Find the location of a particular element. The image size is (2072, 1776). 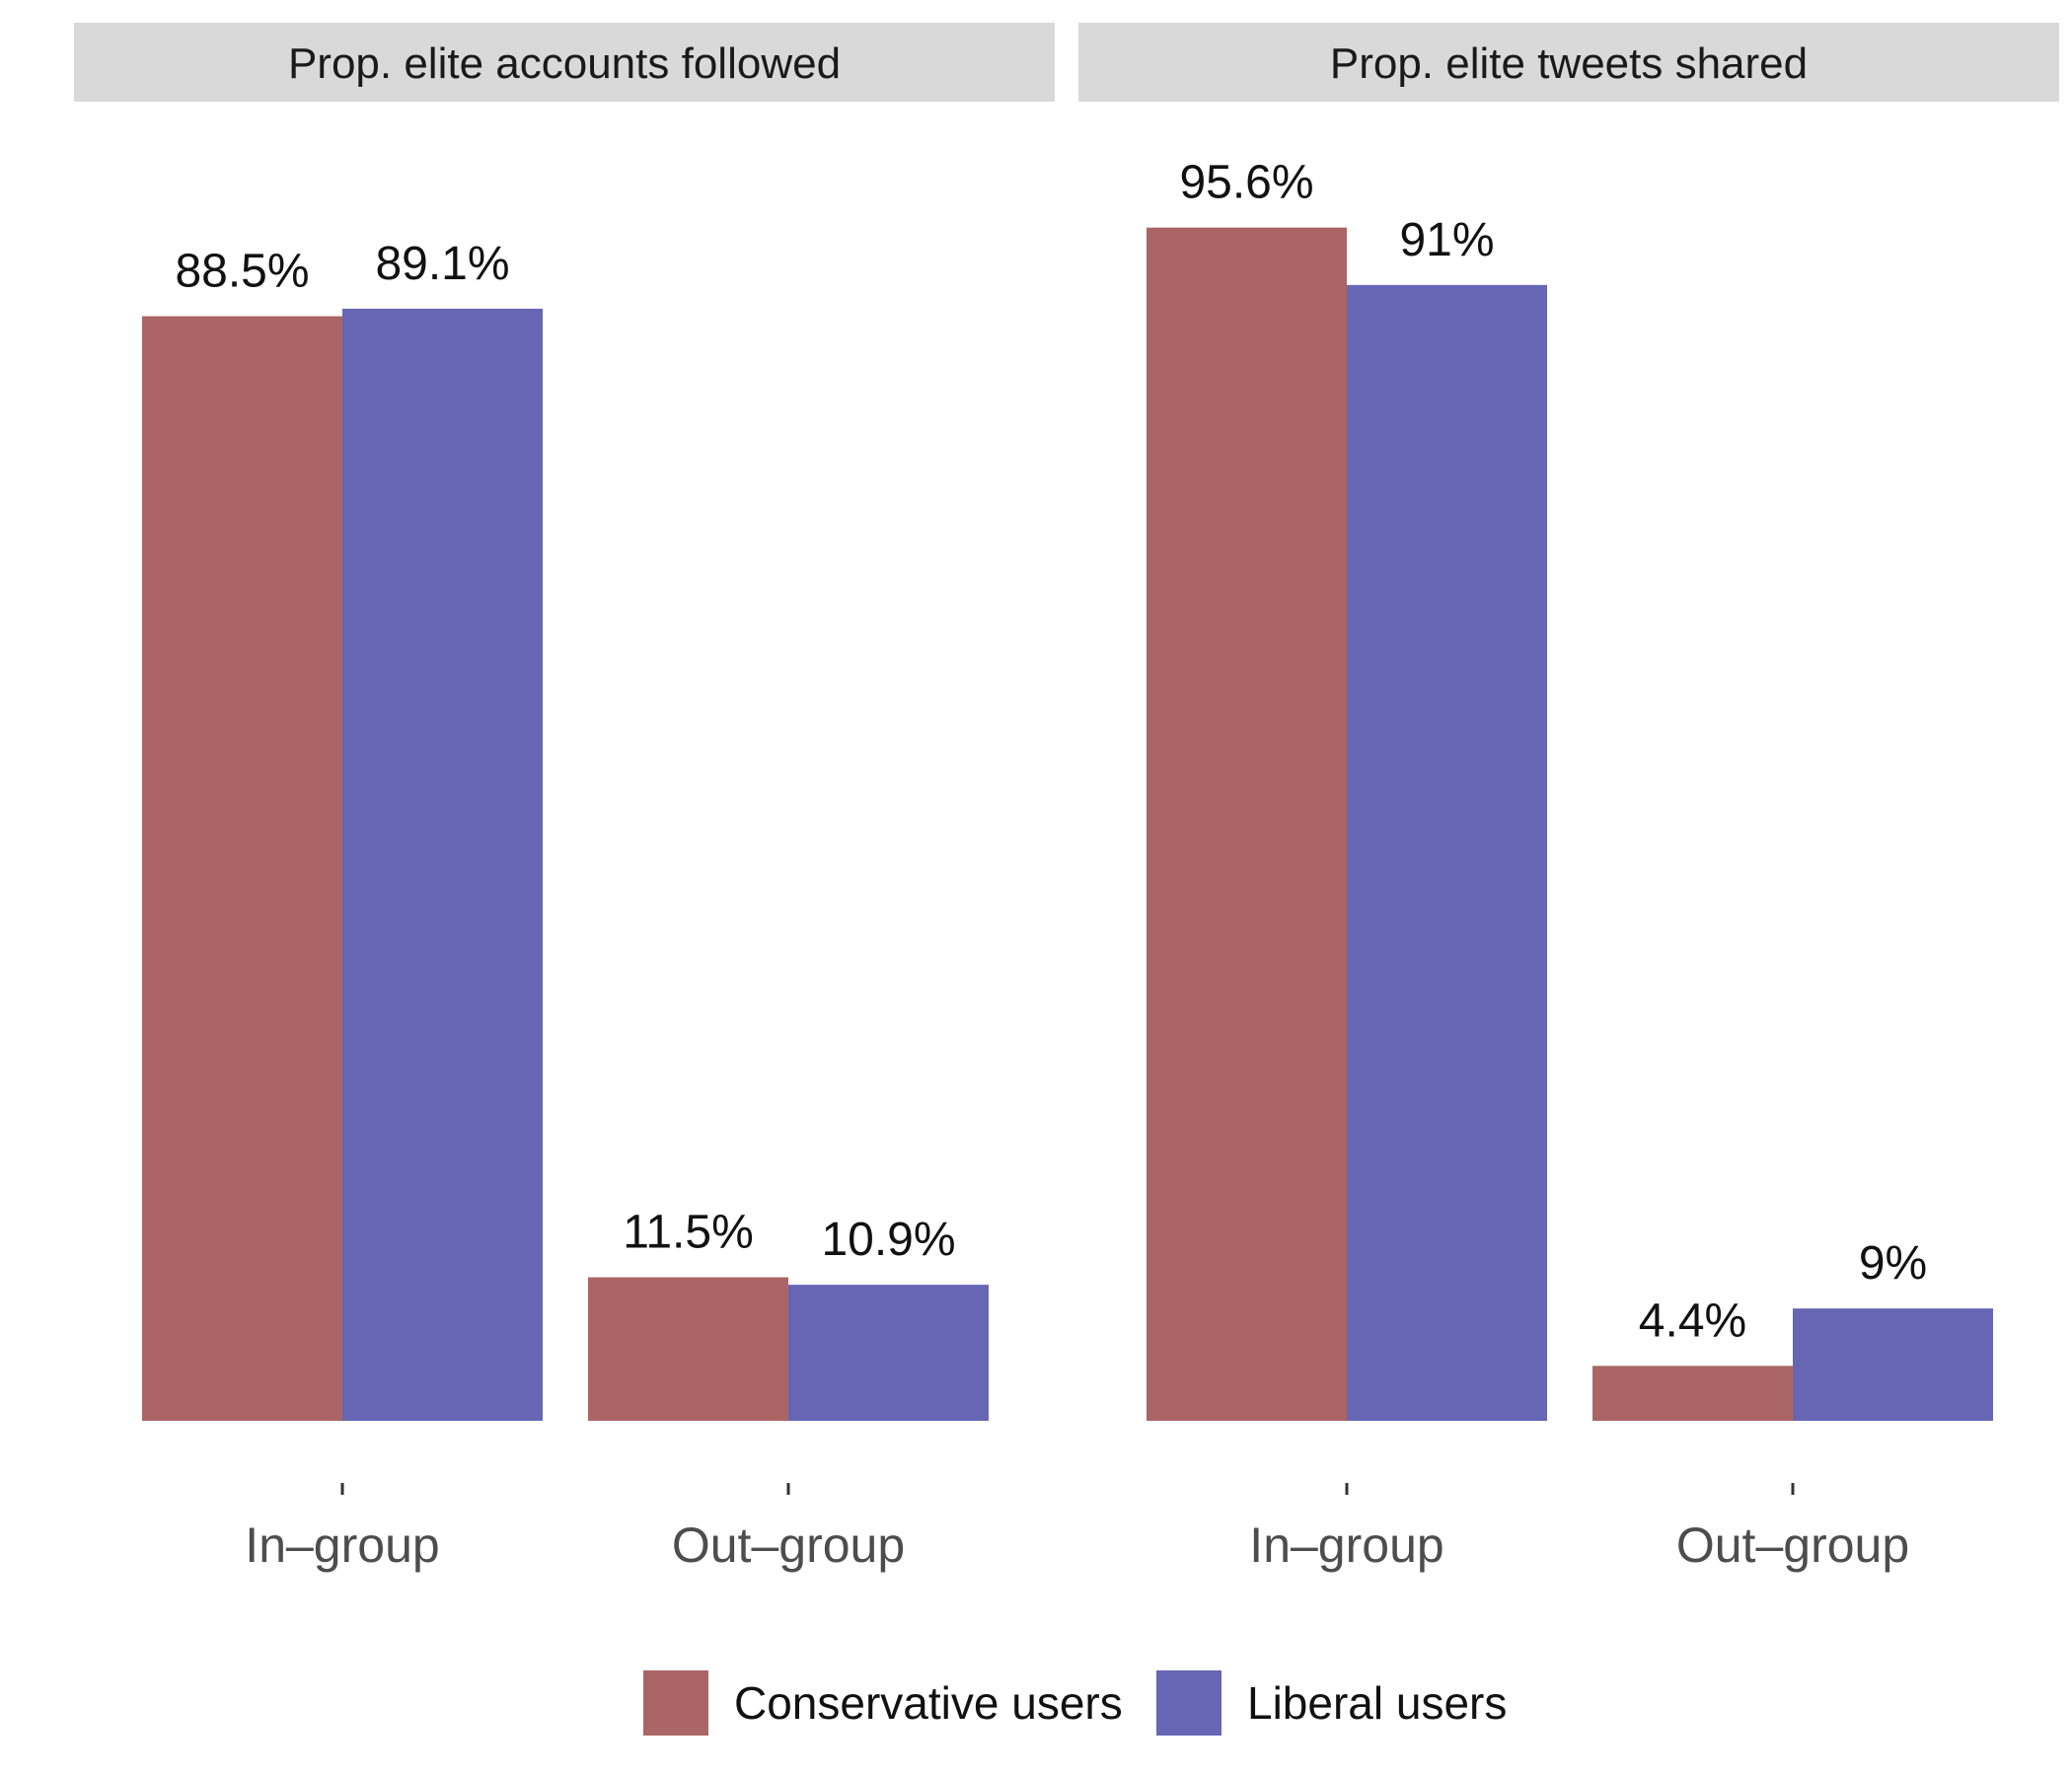

data-label: 10.9% is located at coordinates (888, 1240).